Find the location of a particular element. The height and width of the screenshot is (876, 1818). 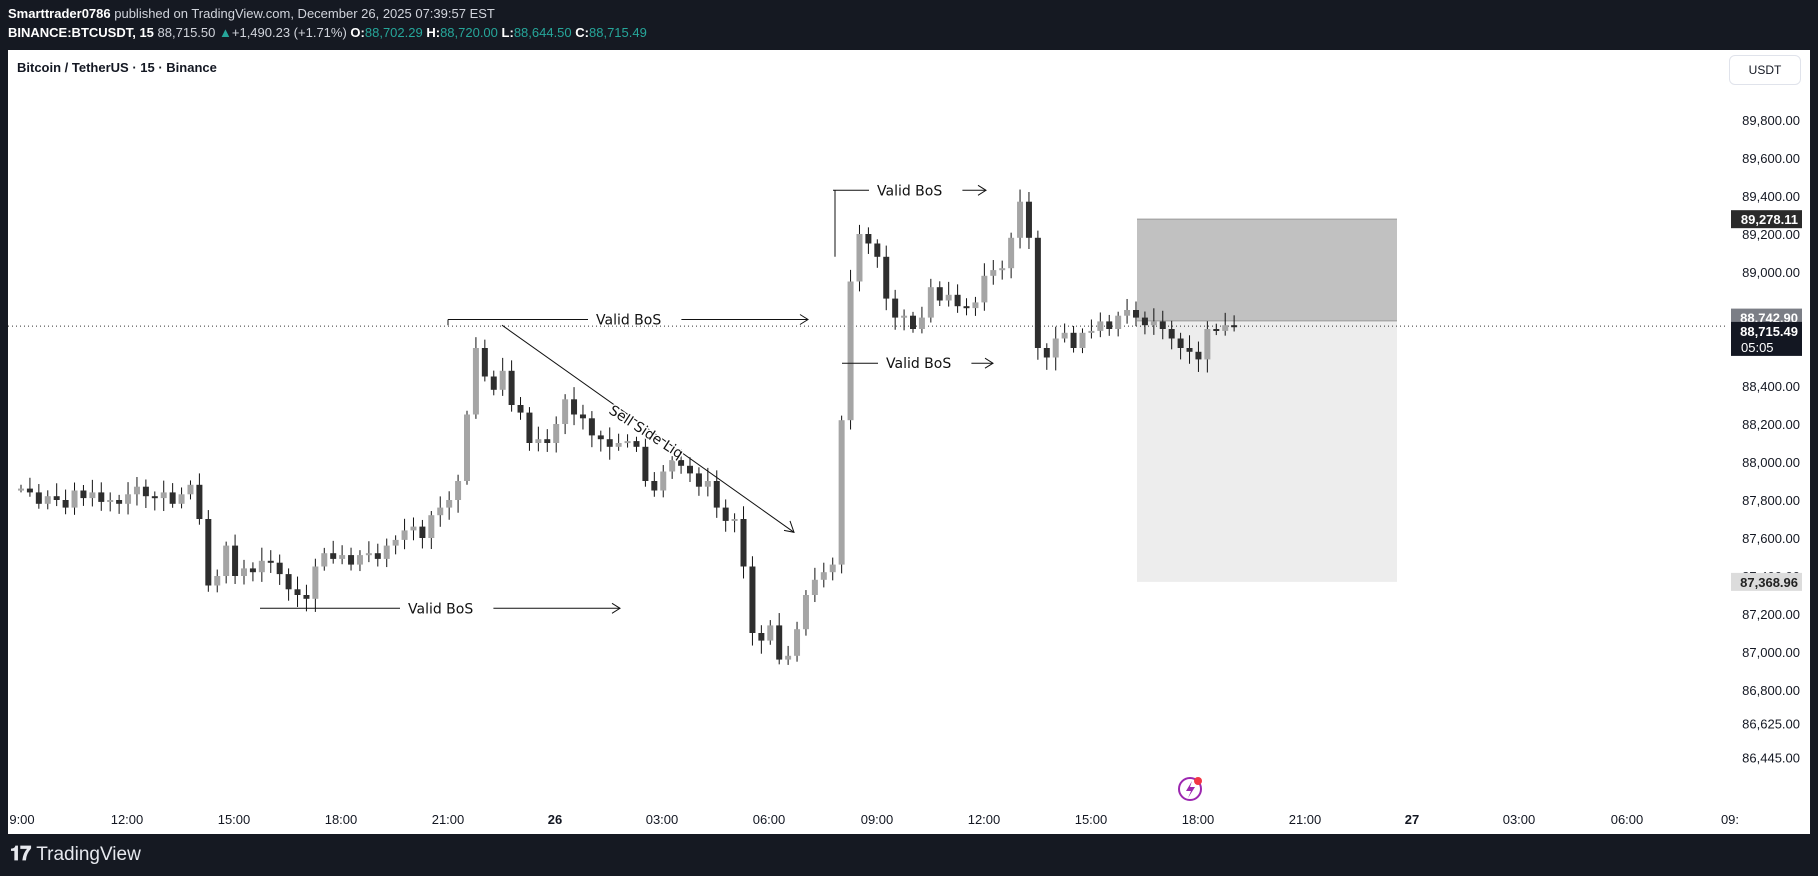

price-axis-label: 87,800.00 is located at coordinates (1771, 500).